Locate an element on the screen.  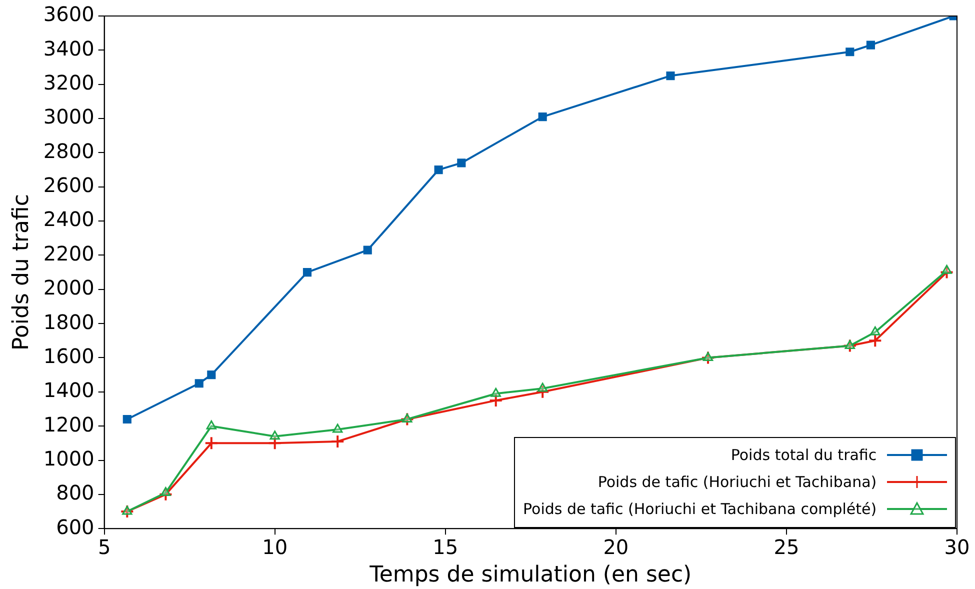
y-tick-label: 600 is located at coordinates (75, 526).